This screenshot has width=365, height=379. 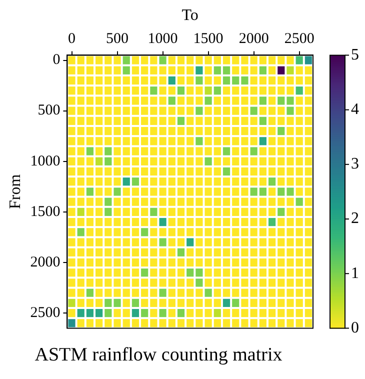 I want to click on y-tick-label: 500, so click(x=49, y=110).